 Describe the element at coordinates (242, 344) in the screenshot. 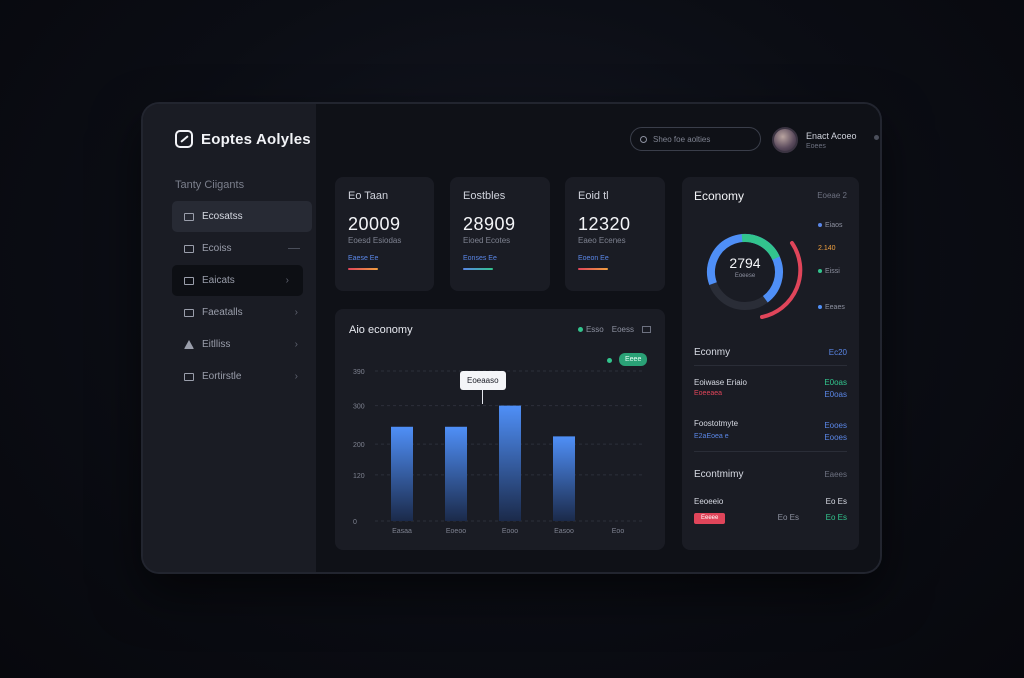

I see `sidebar-item-5: Eitlliss ›` at that location.